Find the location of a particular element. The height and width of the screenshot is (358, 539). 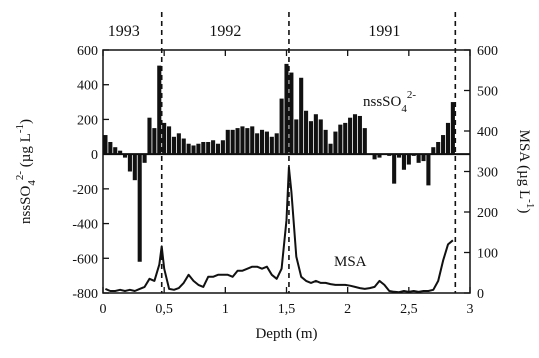

right-tick-label: 200 is located at coordinates (487, 213).